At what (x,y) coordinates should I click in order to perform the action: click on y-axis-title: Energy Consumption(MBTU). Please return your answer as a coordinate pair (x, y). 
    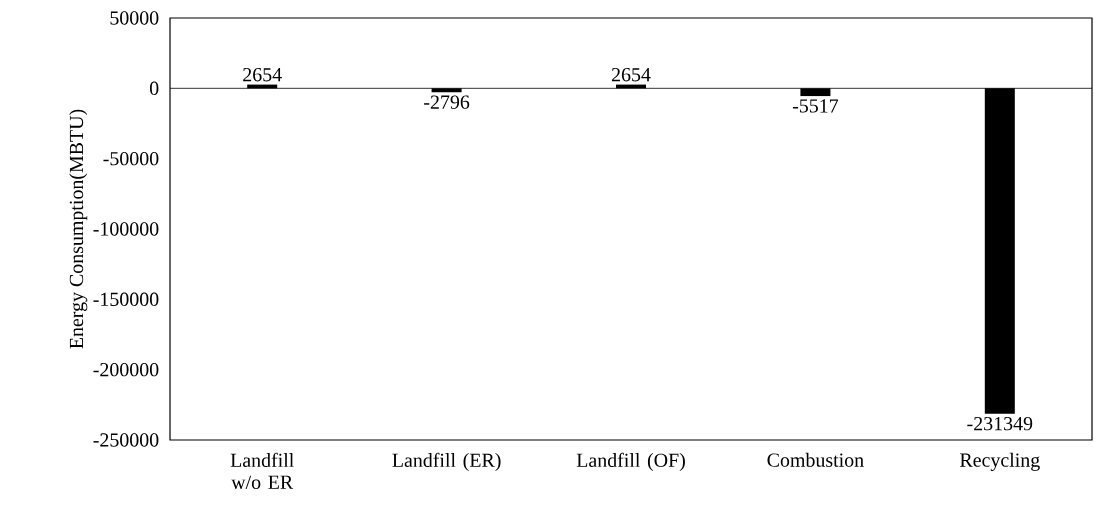
    Looking at the image, I should click on (78, 229).